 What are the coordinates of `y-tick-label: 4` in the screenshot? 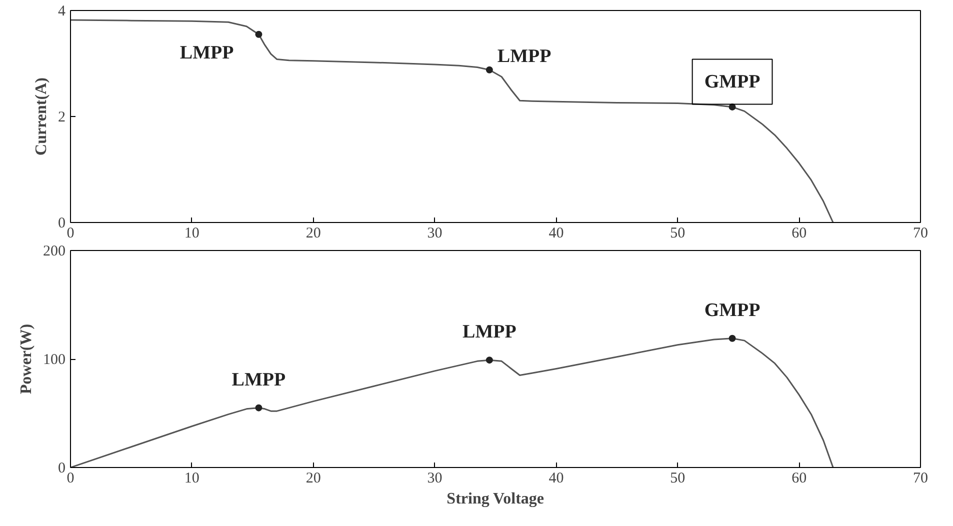 It's located at (62, 12).